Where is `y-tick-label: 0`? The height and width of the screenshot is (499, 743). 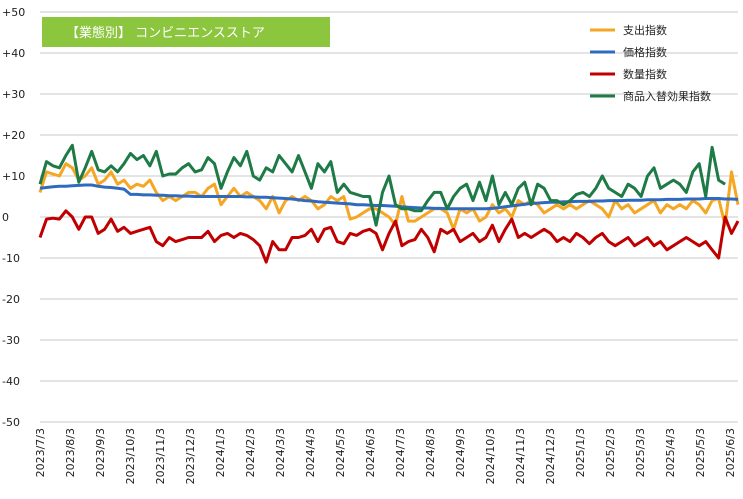
y-tick-label: 0 is located at coordinates (5, 217).